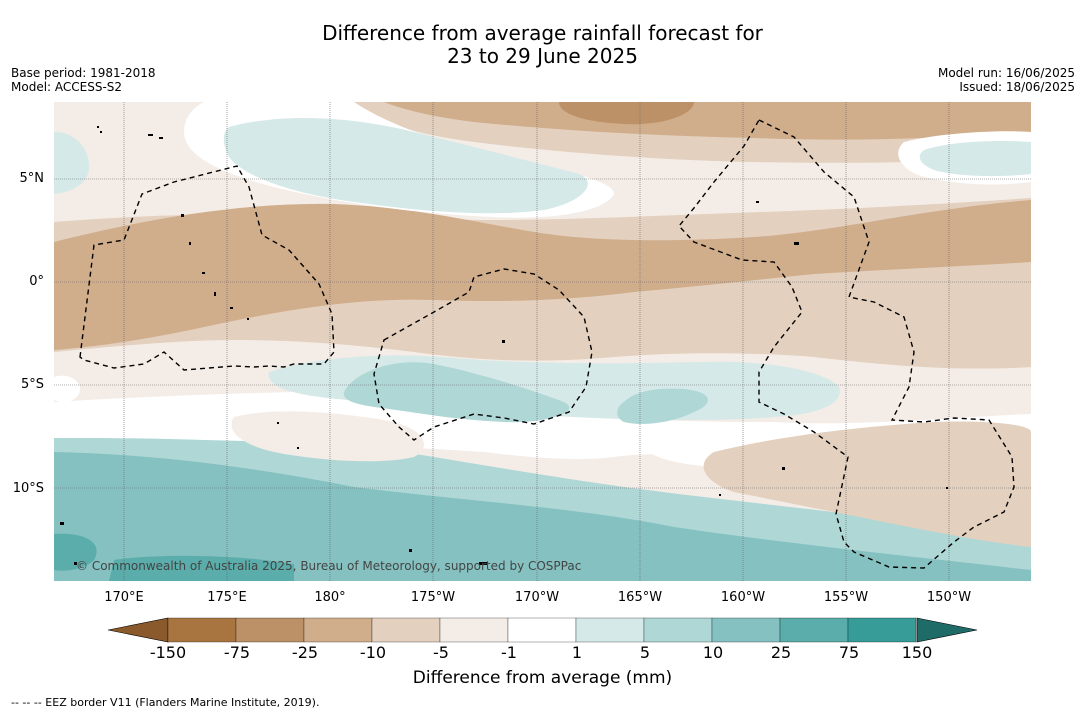  What do you see at coordinates (373, 652) in the screenshot?
I see `colorbar-tick: -10` at bounding box center [373, 652].